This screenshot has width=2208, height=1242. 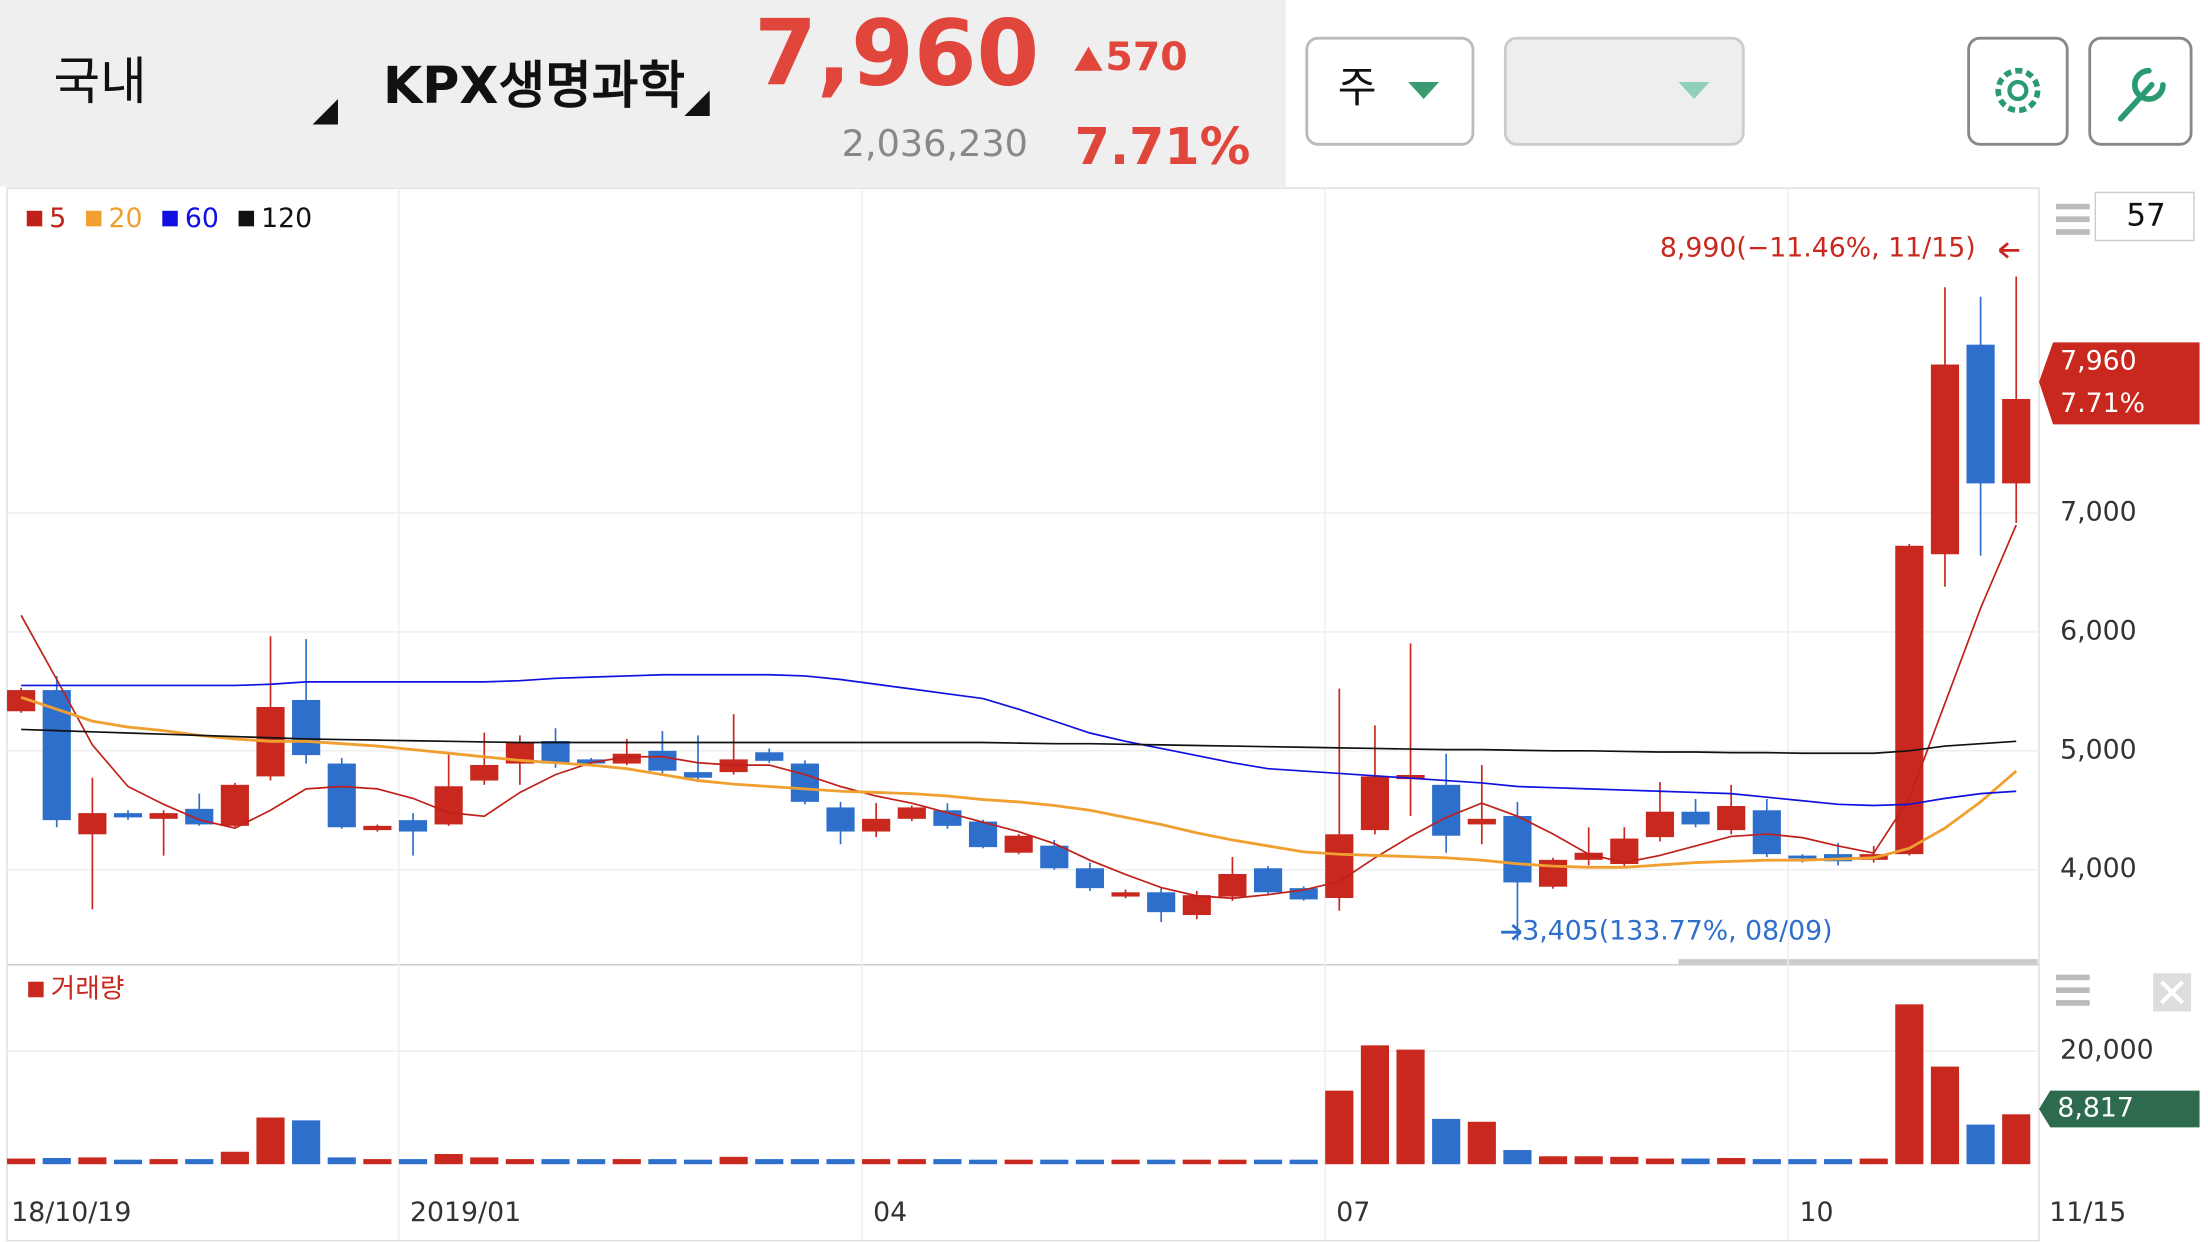 What do you see at coordinates (100, 81) in the screenshot?
I see `market-select: 국내` at bounding box center [100, 81].